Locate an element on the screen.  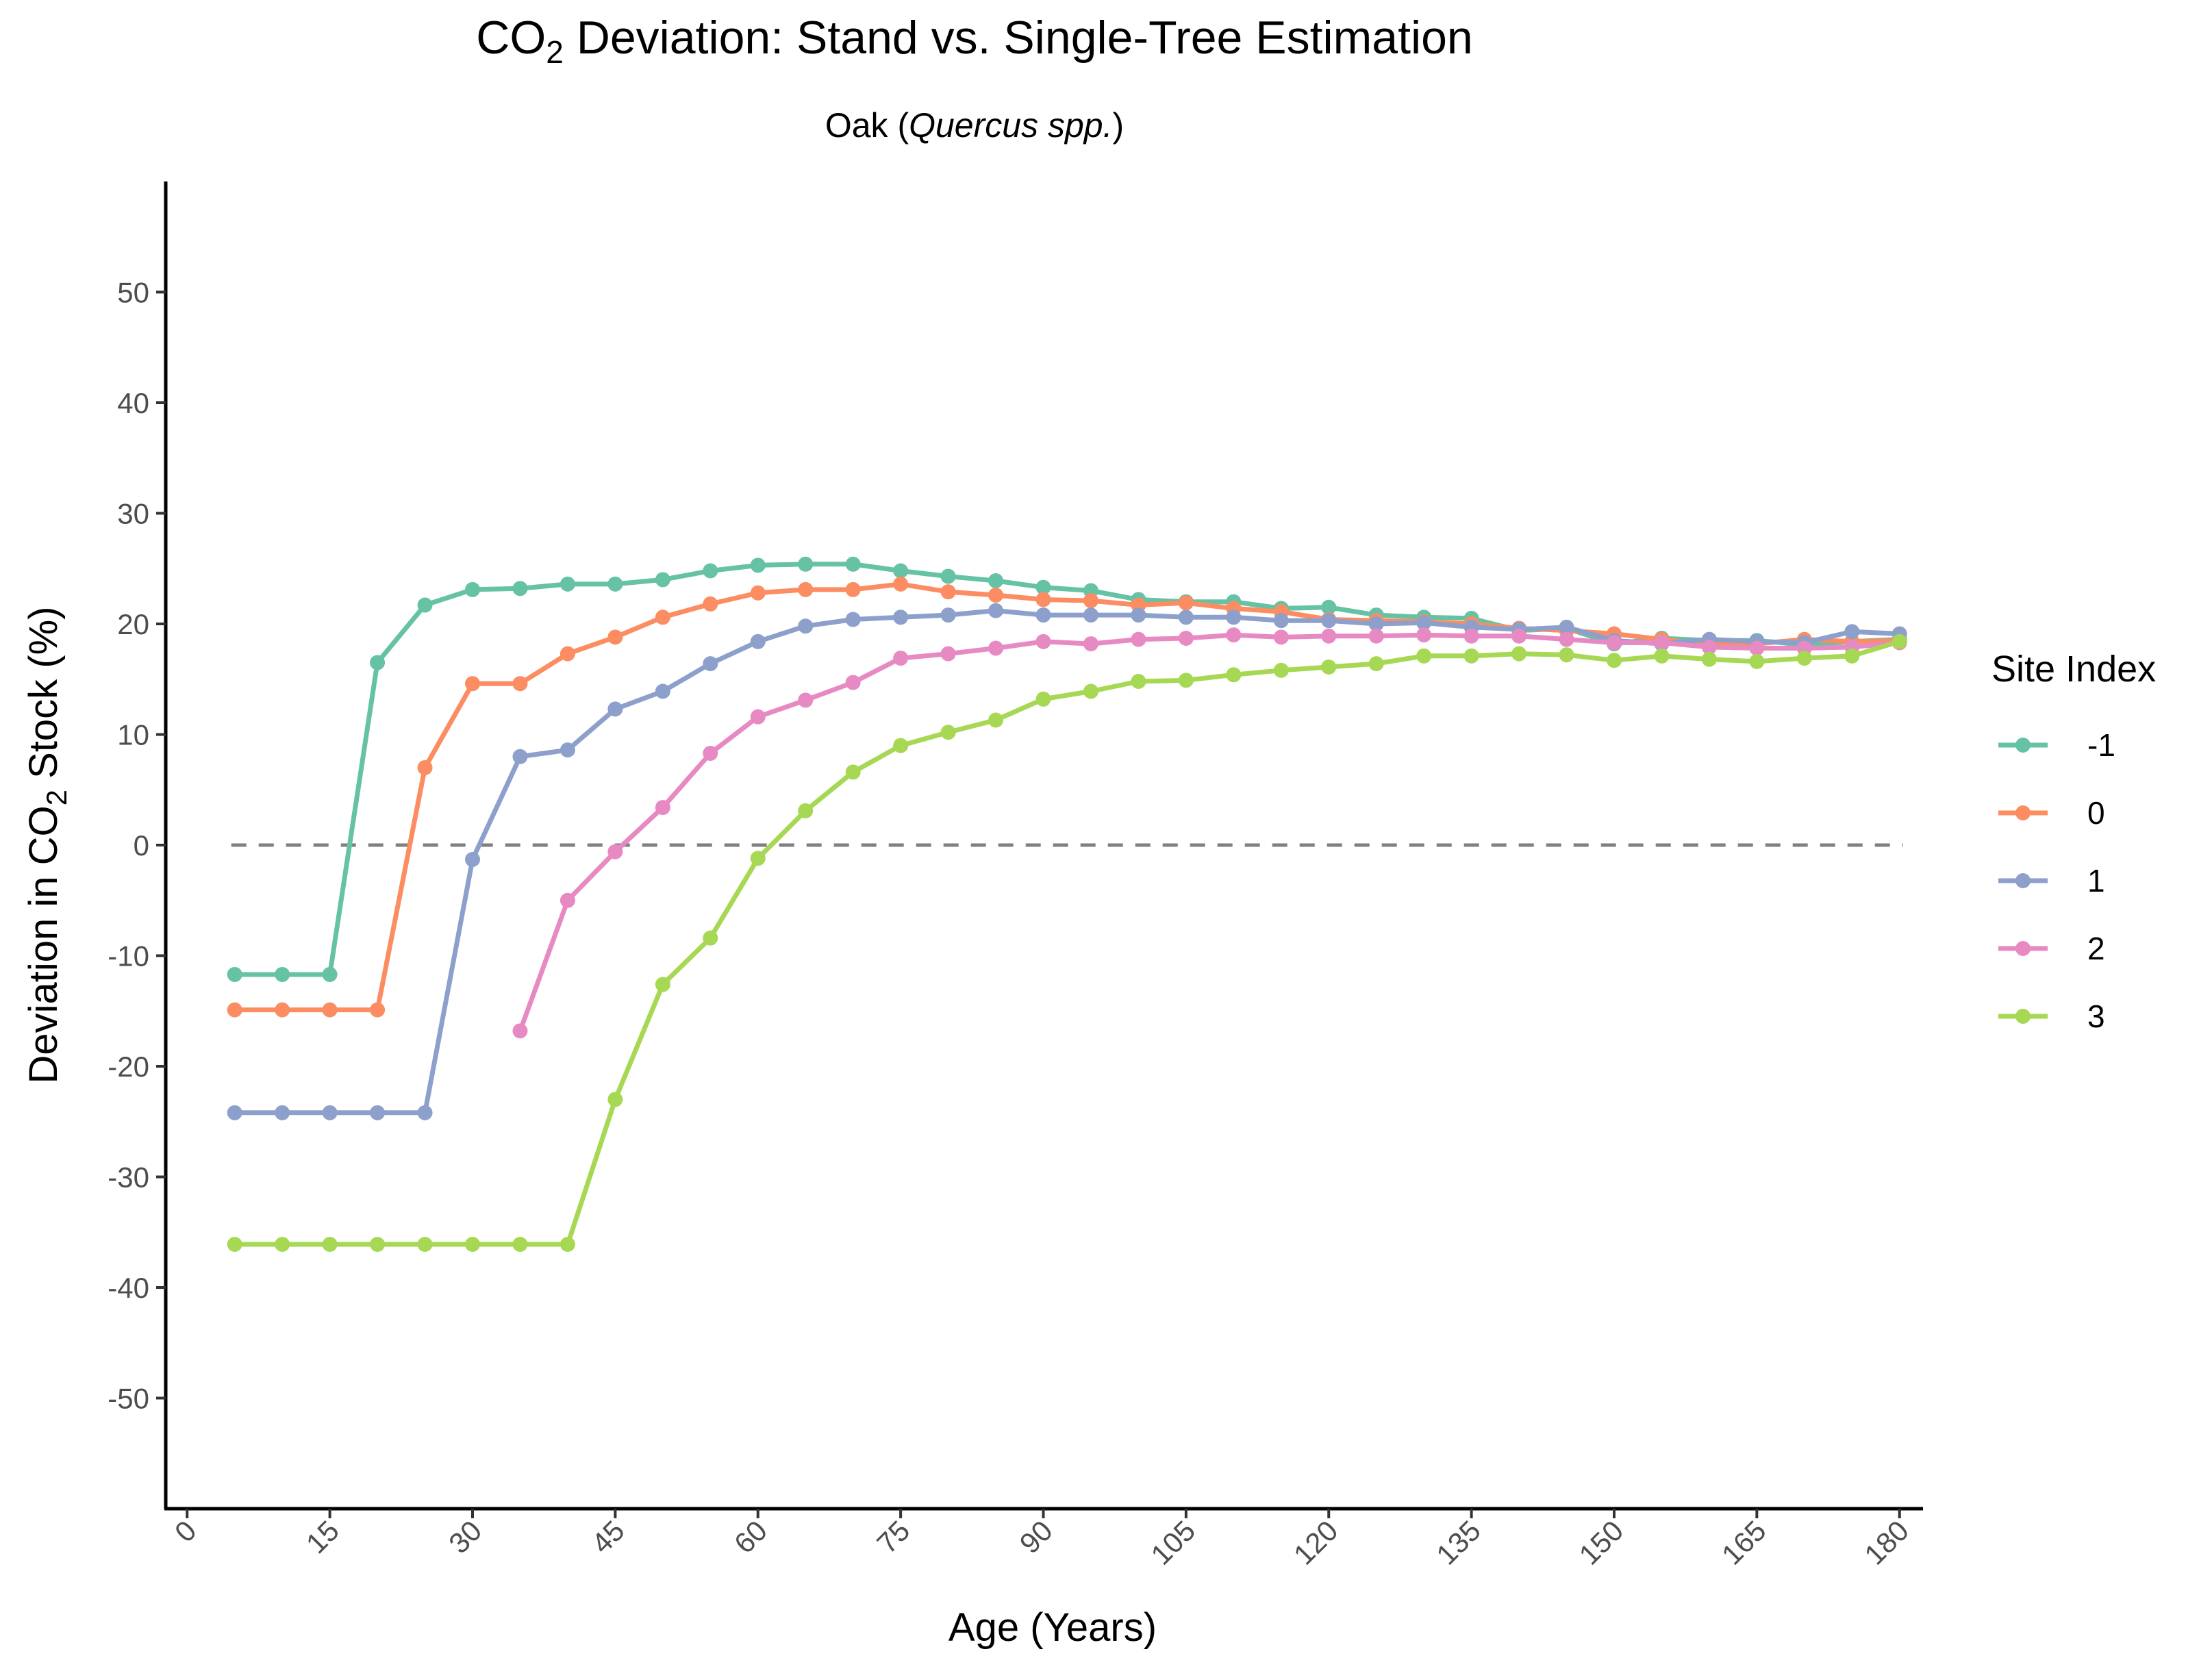
y-tick-label: -50 is located at coordinates (128, 1399).